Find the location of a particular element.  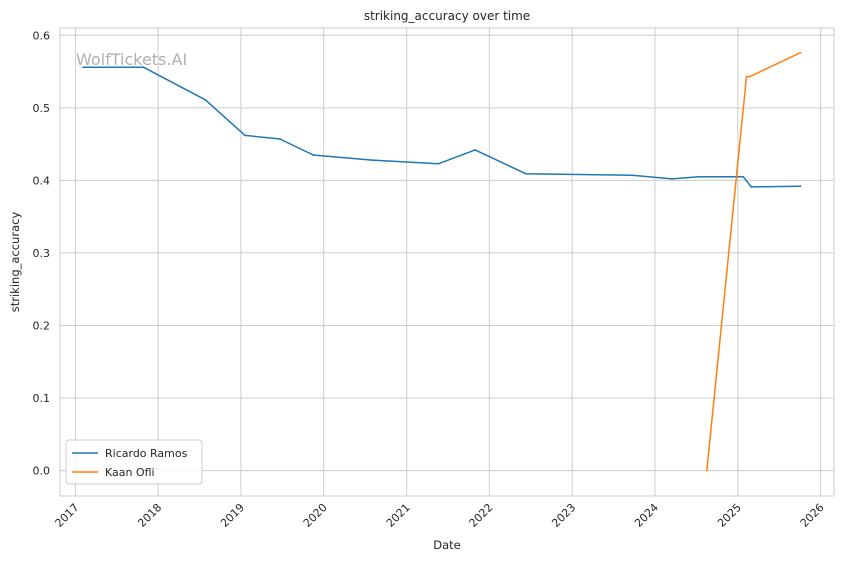

x-tick-label: 2024 is located at coordinates (646, 515).